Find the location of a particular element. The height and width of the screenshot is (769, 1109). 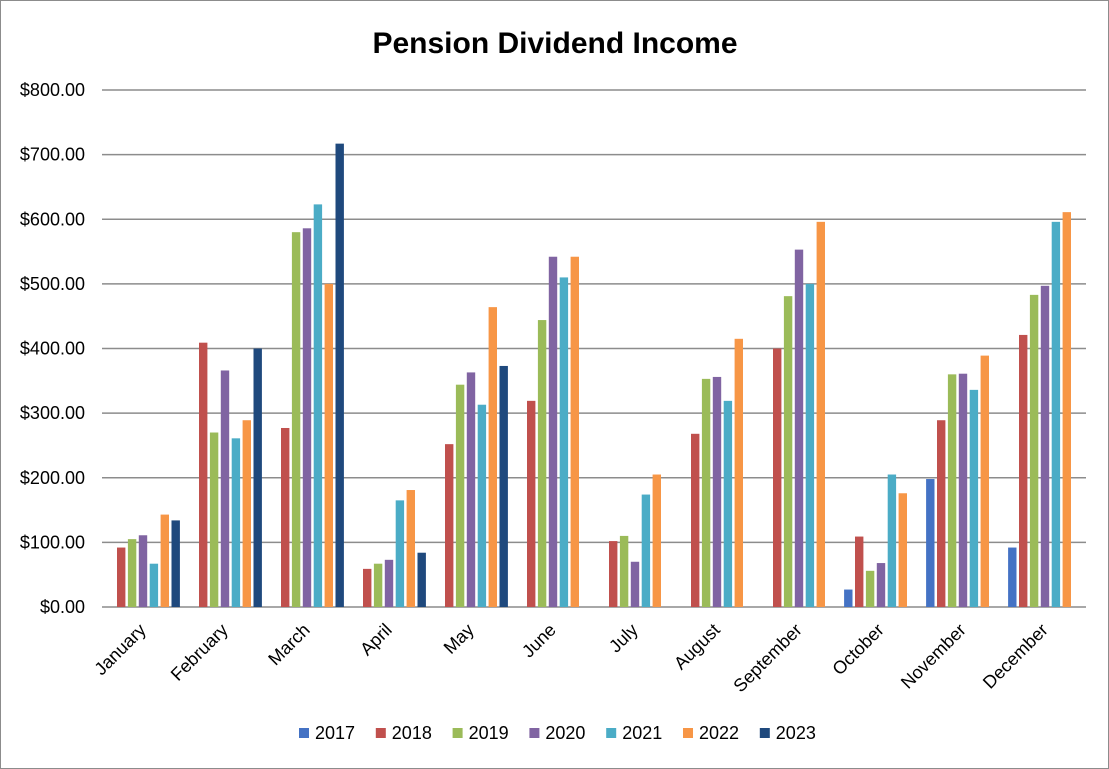

y-tick-label: $800.00 is located at coordinates (52, 90).